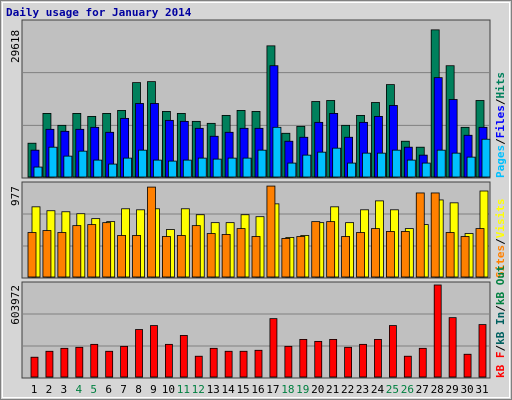  What do you see at coordinates (15, 305) in the screenshot?
I see `y-tick-label: 603972` at bounding box center [15, 305].